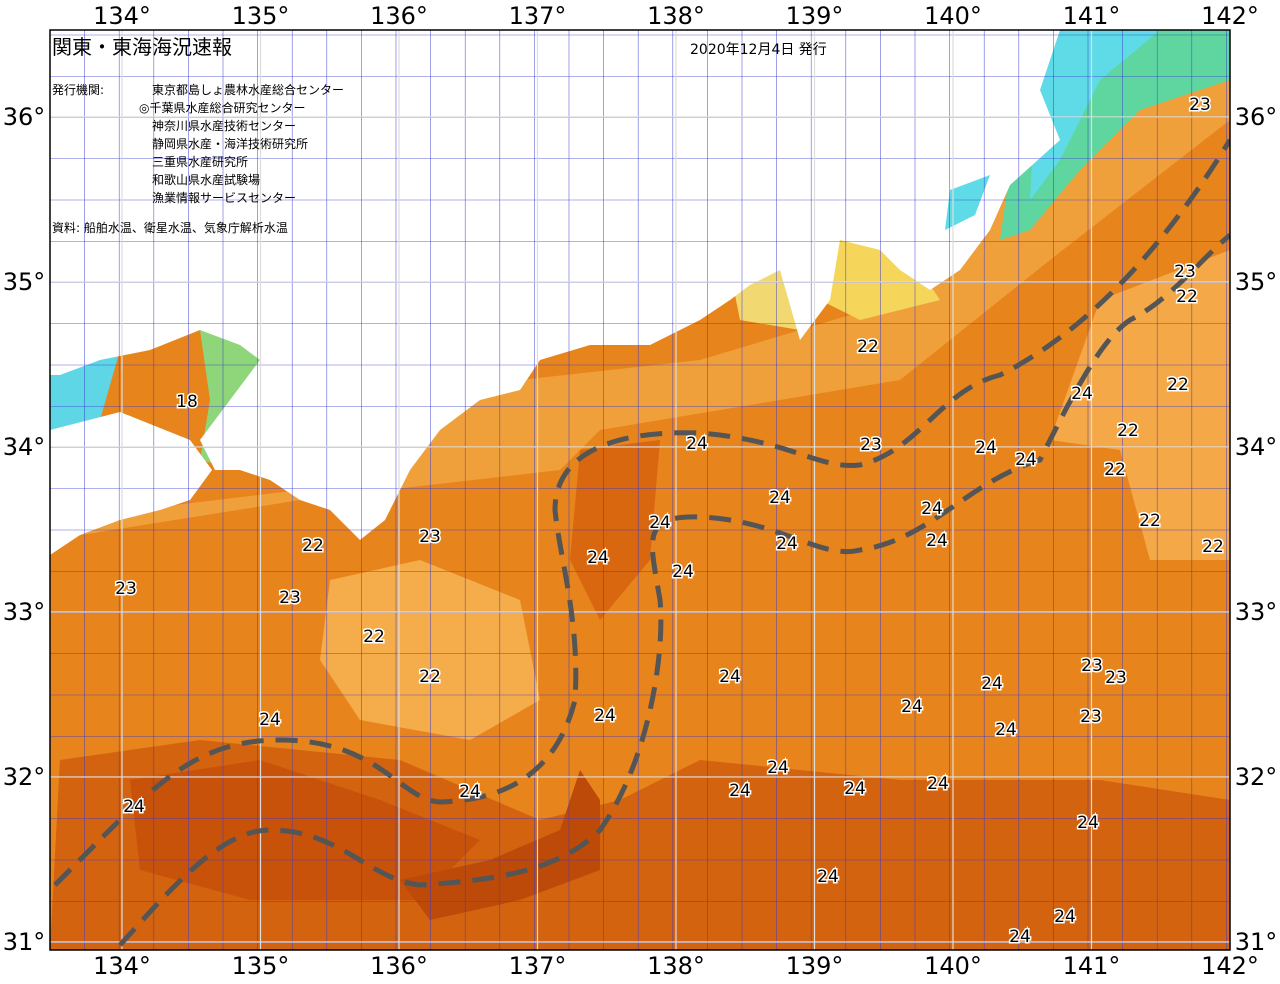  I want to click on longitude-label: 135°, so click(261, 966).